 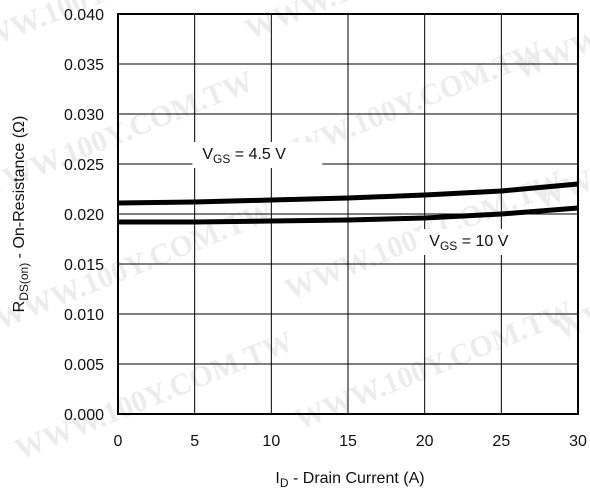 I want to click on y-tick-label: 0.010, so click(x=84, y=315).